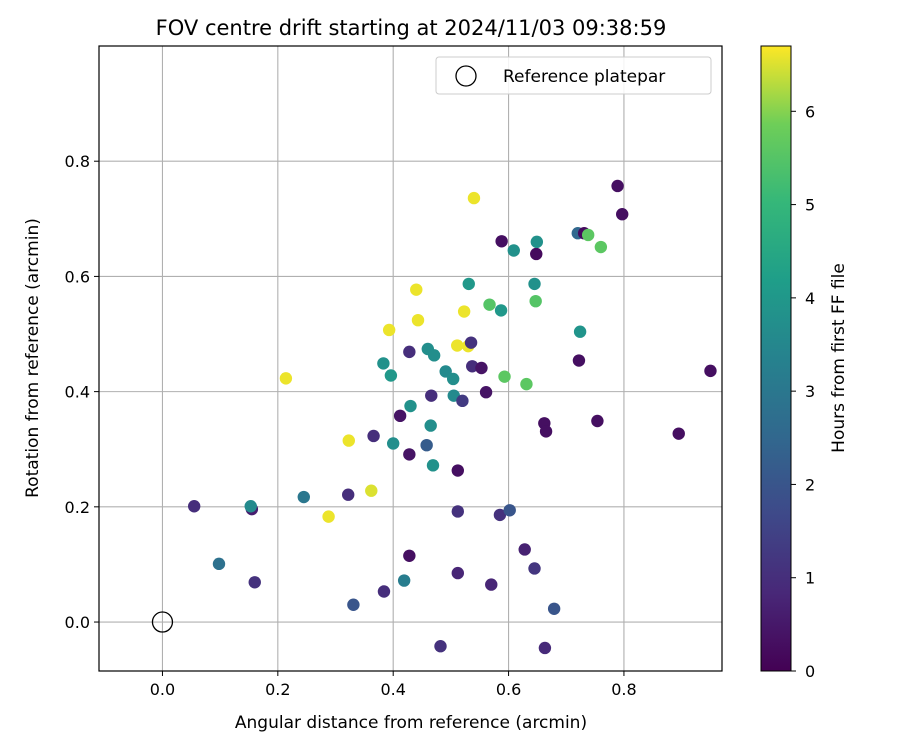  What do you see at coordinates (810, 205) in the screenshot?
I see `colorbar-tick-label: 5` at bounding box center [810, 205].